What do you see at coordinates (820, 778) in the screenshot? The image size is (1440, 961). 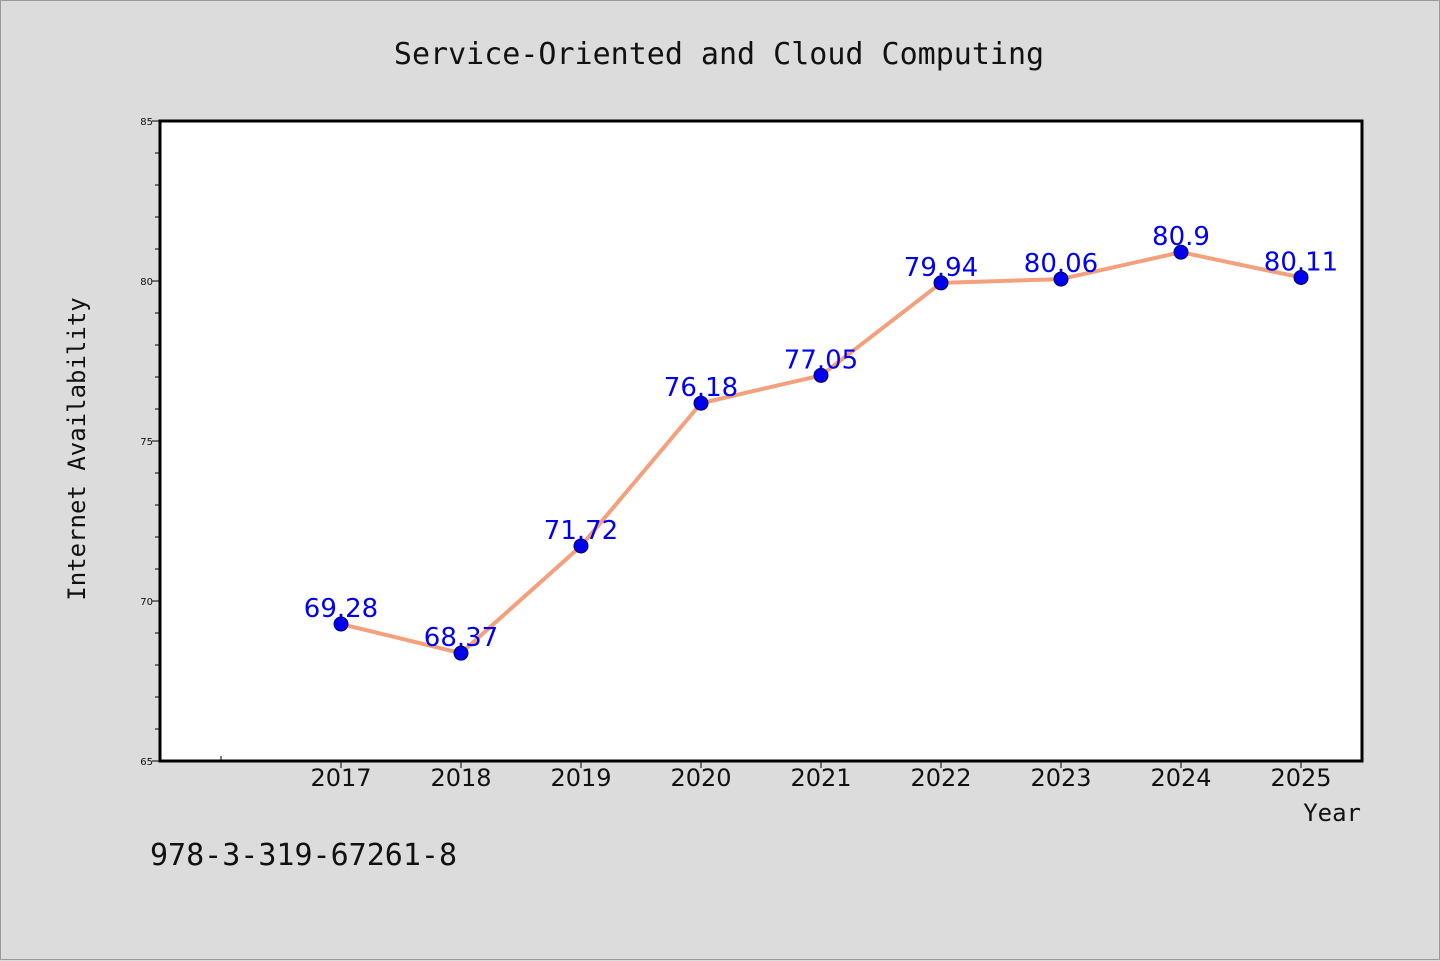 I see `x-tick-label: 2021` at bounding box center [820, 778].